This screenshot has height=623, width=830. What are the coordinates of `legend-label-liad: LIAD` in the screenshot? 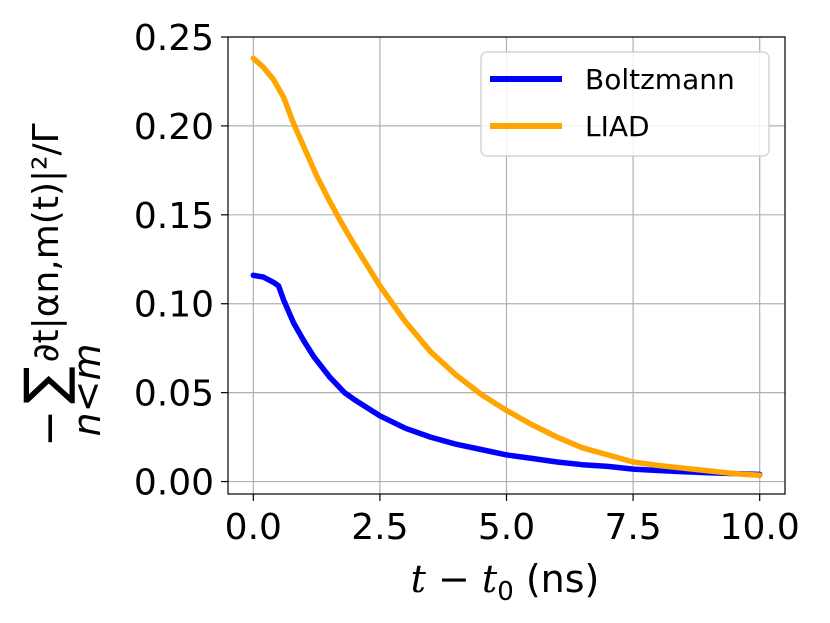 It's located at (617, 126).